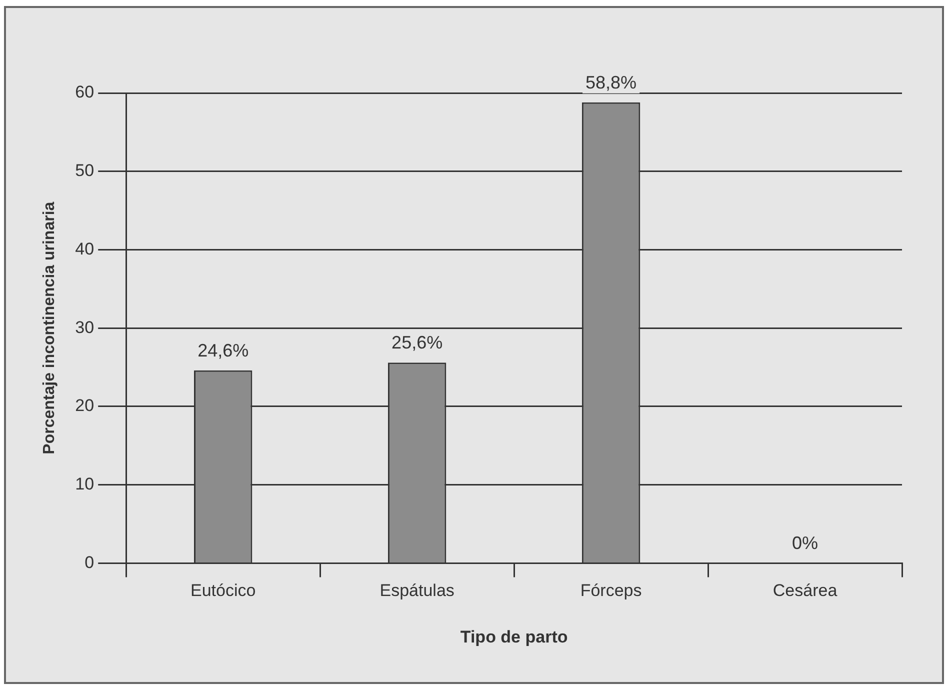 Image resolution: width=948 pixels, height=688 pixels. What do you see at coordinates (805, 543) in the screenshot?
I see `data-label: 0%` at bounding box center [805, 543].